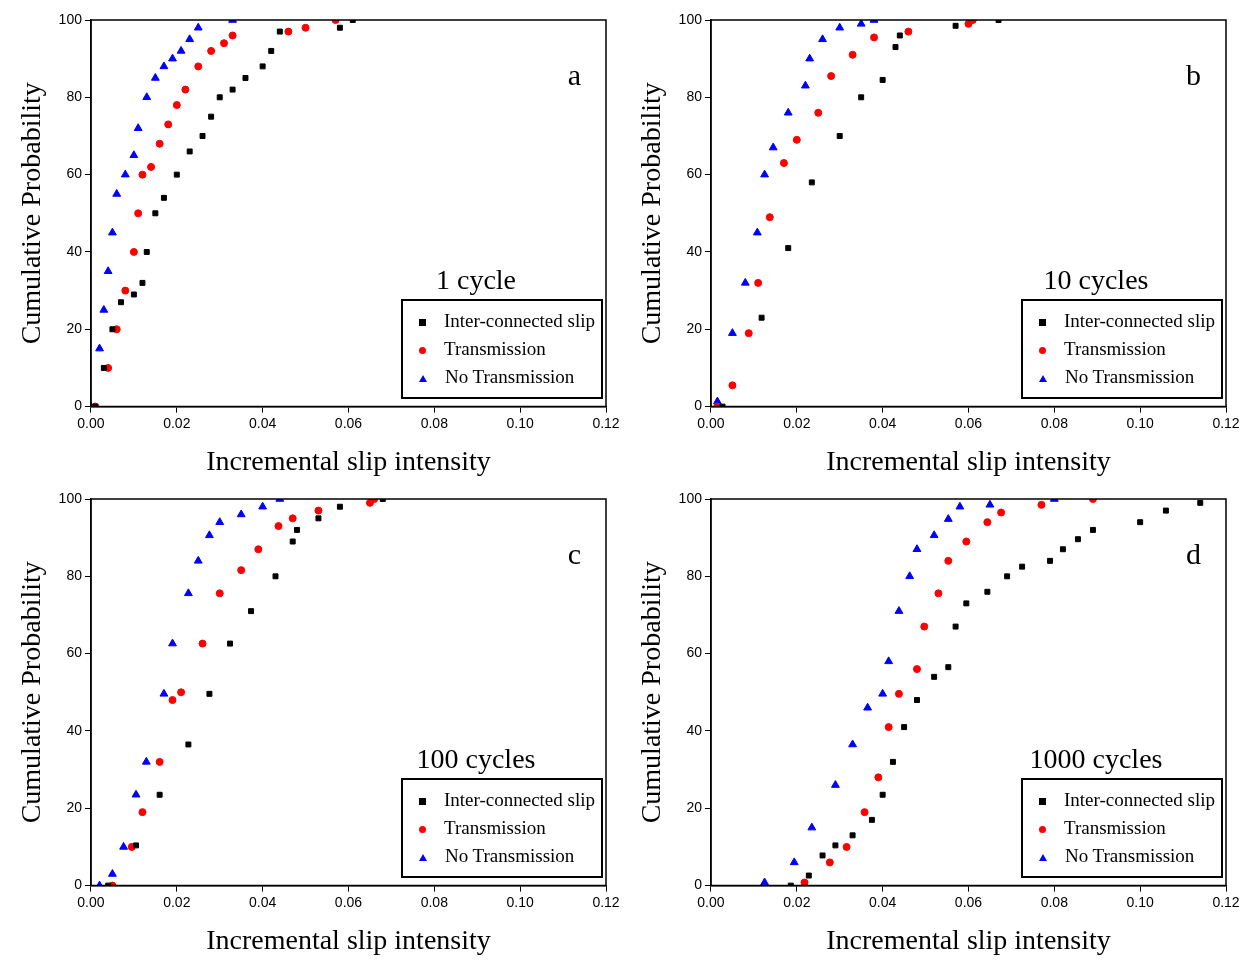 This screenshot has width=1256, height=975. I want to click on annotation: c, so click(574, 553).